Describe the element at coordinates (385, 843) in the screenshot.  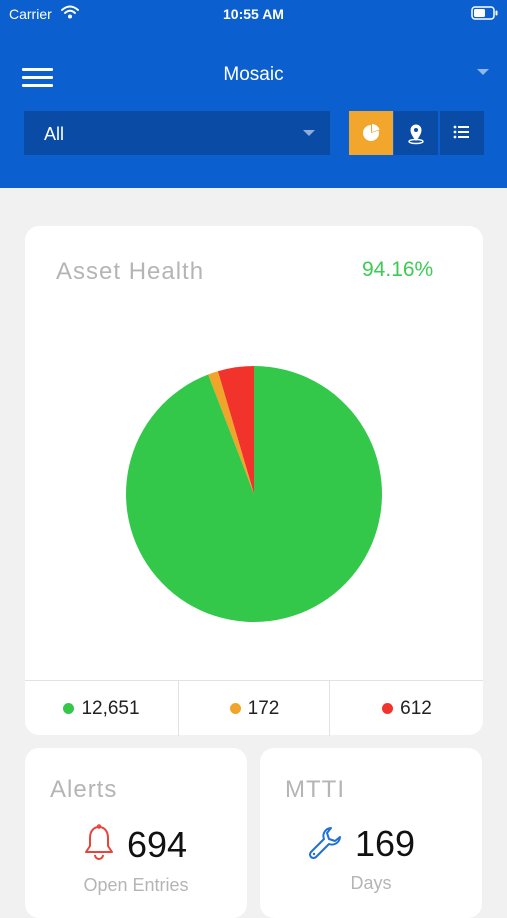
I see `mtti-value: 169` at that location.